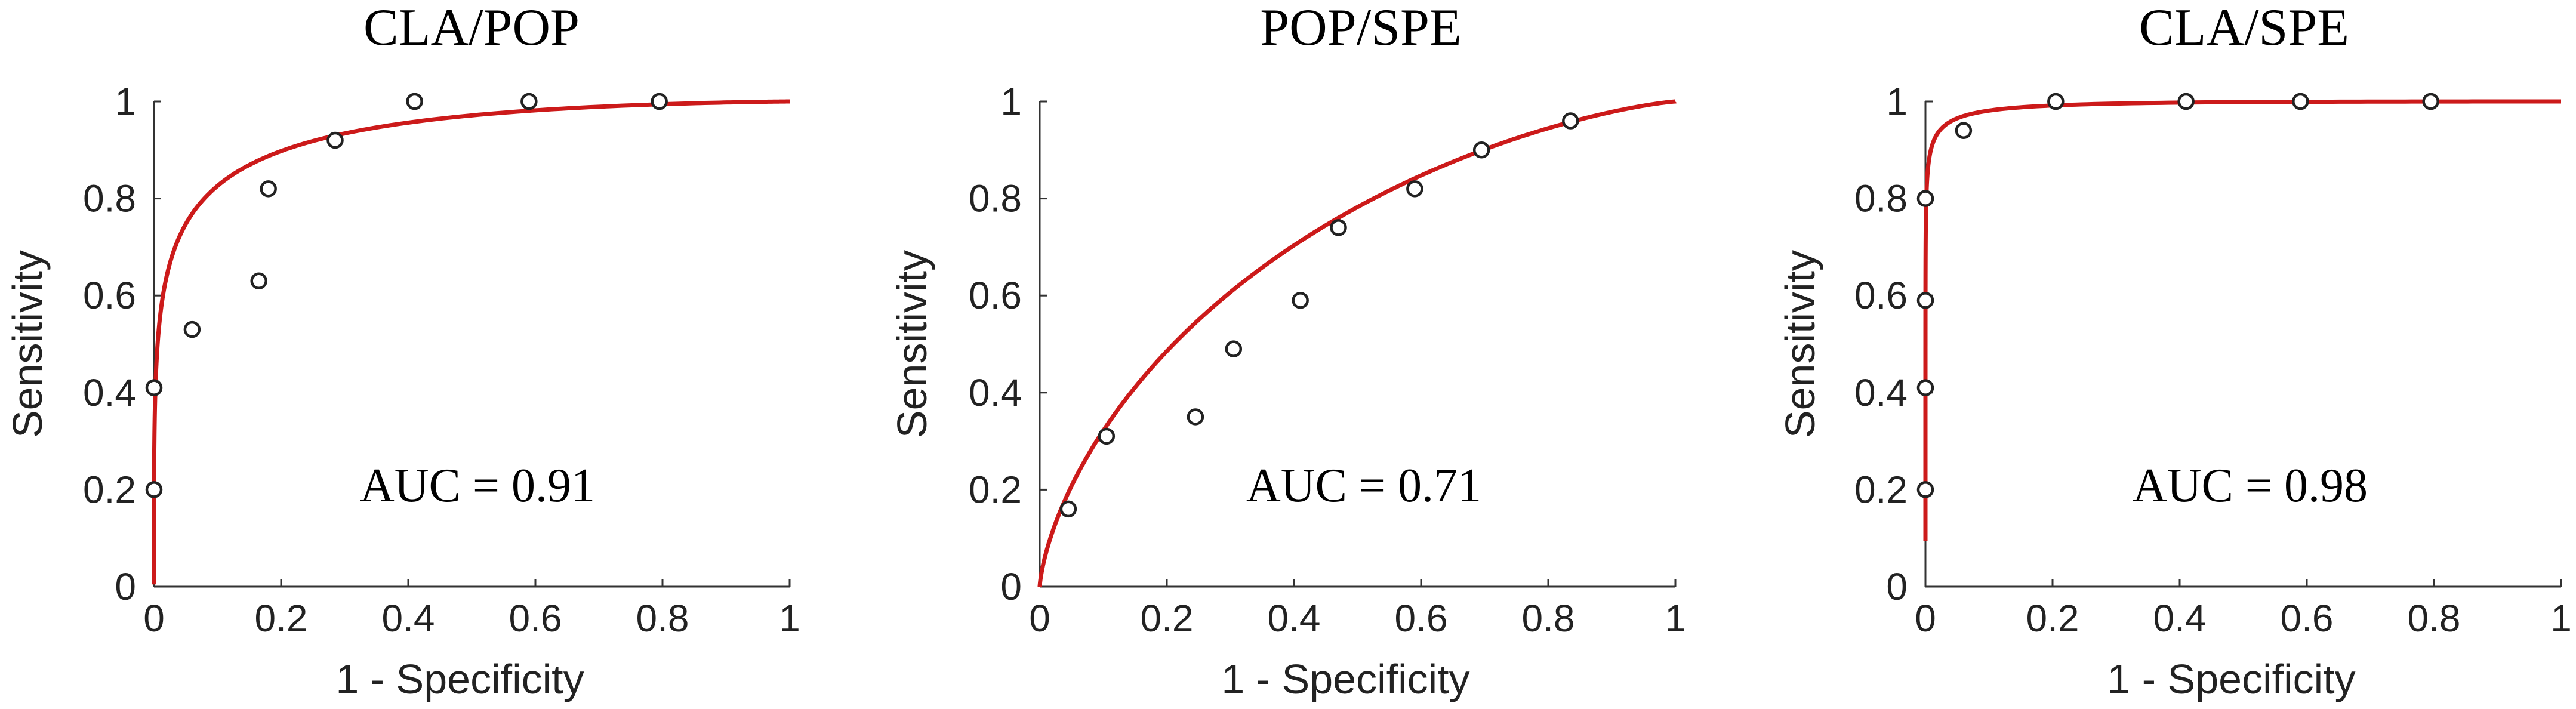  Describe the element at coordinates (1361, 28) in the screenshot. I see `chart-title: POP/SPE` at that location.